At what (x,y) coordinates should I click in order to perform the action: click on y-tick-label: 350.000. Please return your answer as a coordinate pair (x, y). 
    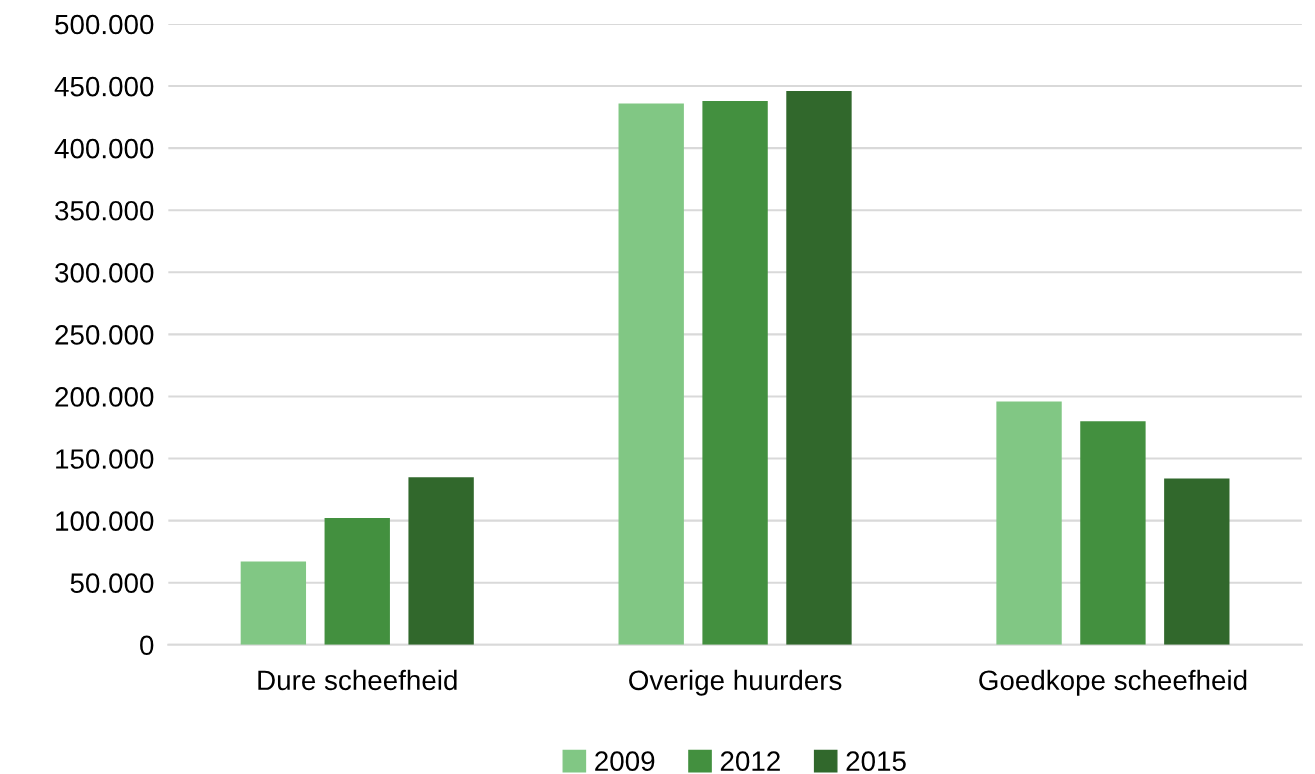
    Looking at the image, I should click on (104, 210).